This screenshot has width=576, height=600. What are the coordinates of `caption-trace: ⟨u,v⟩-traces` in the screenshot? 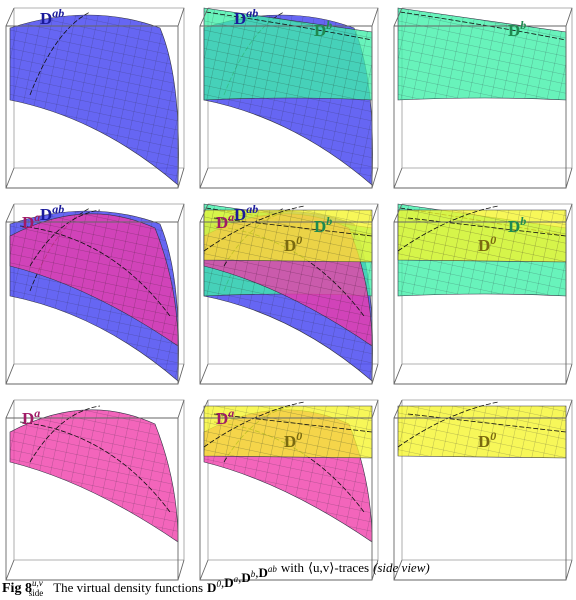 It's located at (338, 567).